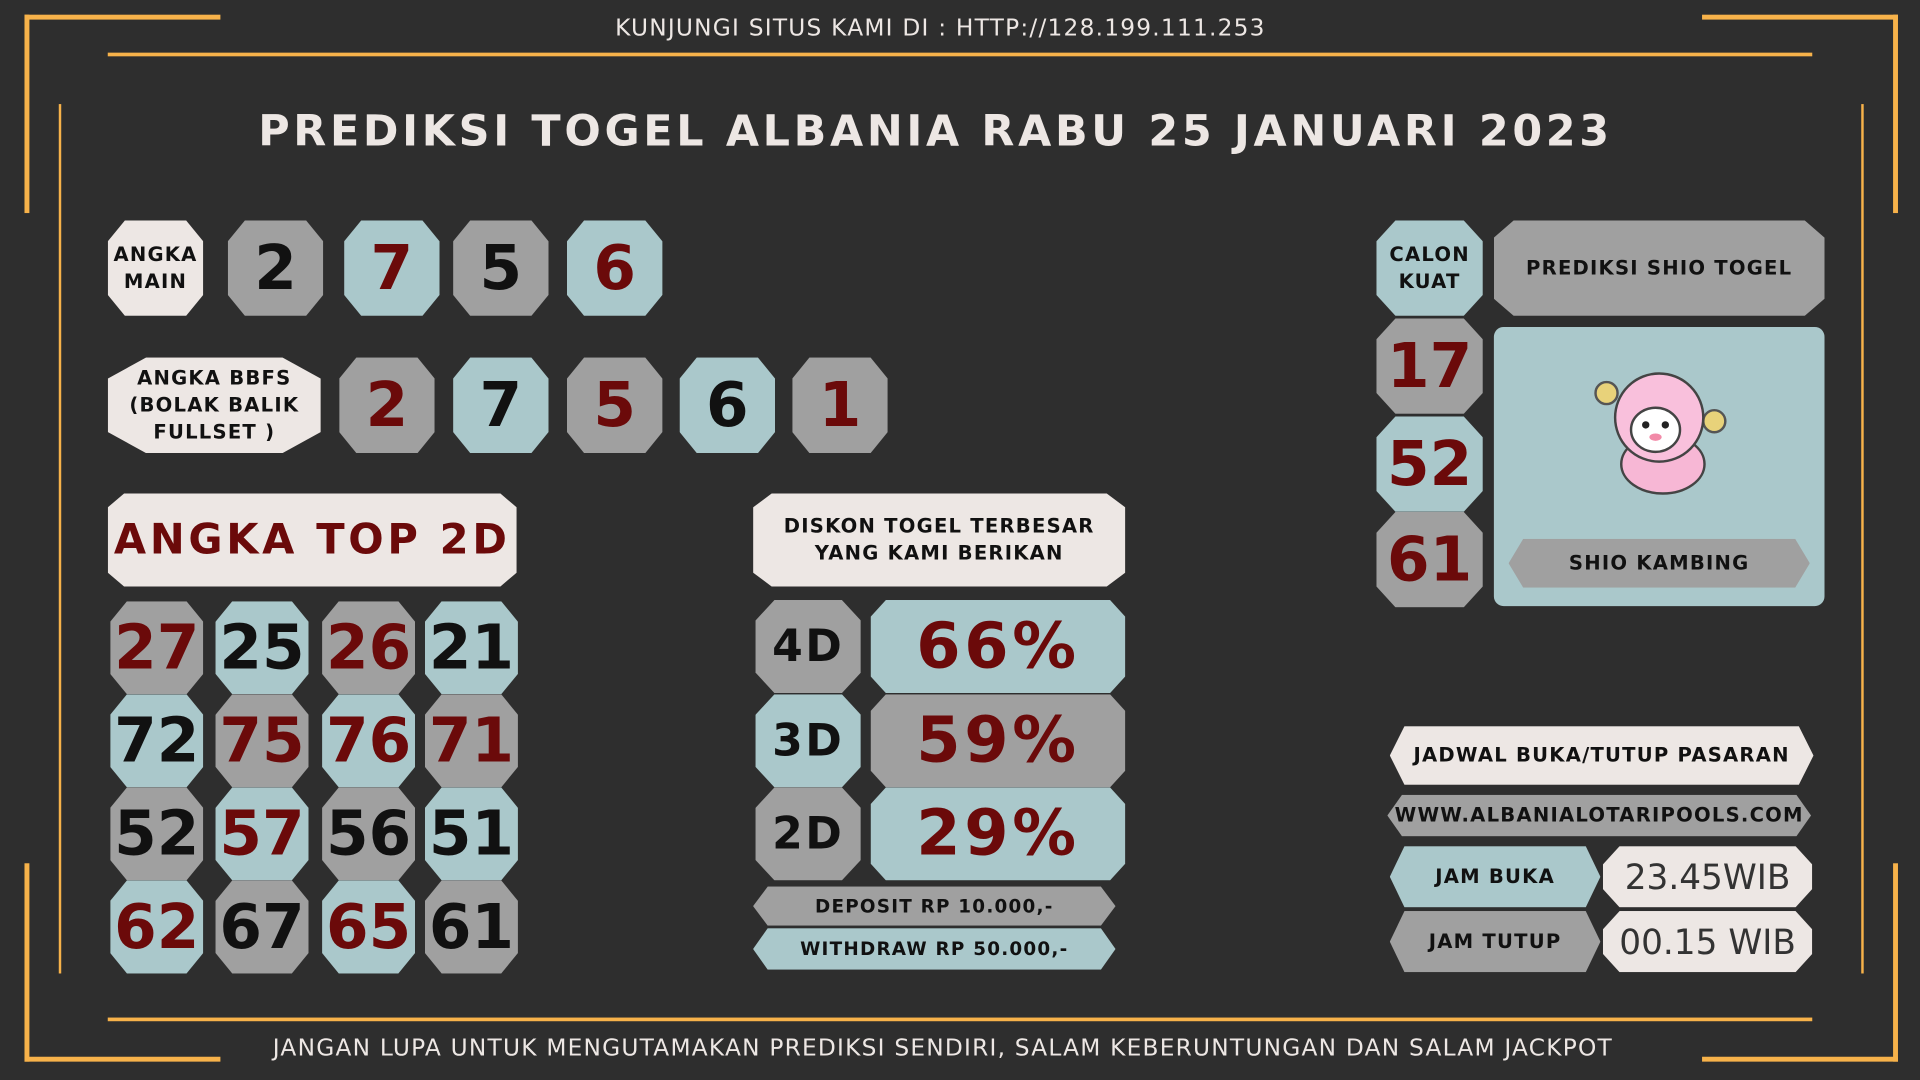 The image size is (1920, 1080). I want to click on jam-tutup-label: JAM TUTUP, so click(1495, 941).